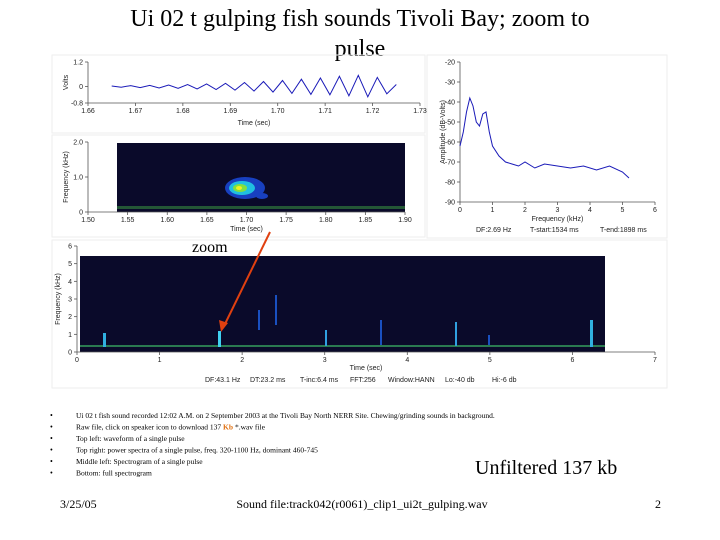 This screenshot has width=720, height=540. Describe the element at coordinates (261, 177) in the screenshot. I see `spectrogram-image` at that location.